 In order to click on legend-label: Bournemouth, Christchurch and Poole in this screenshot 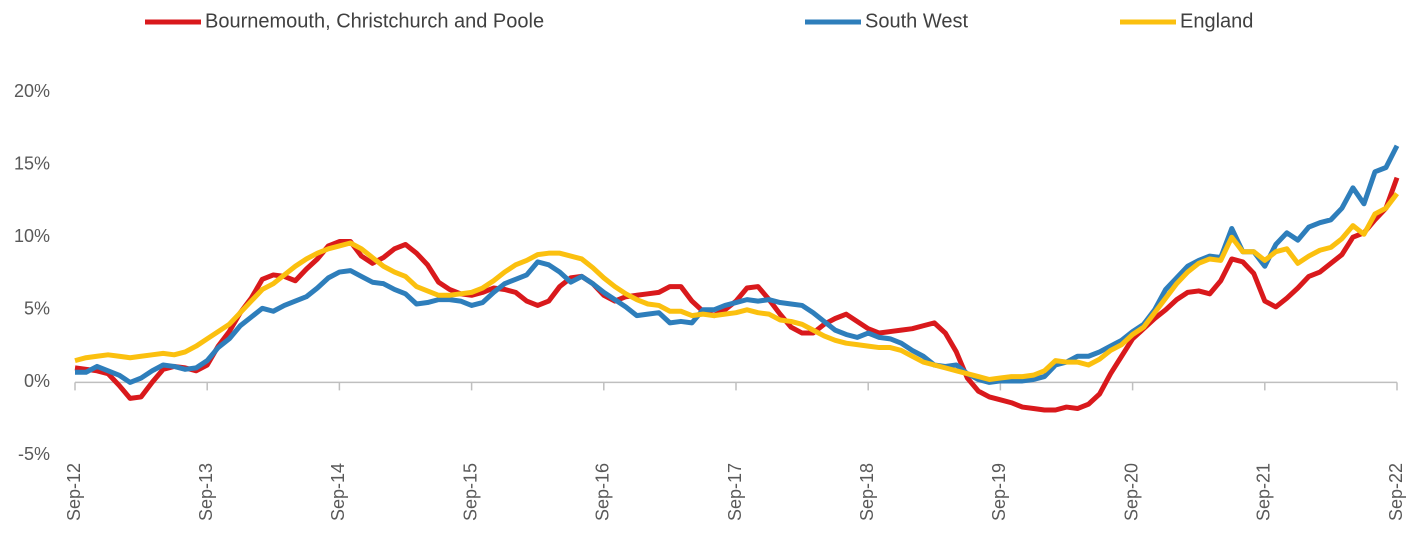, I will do `click(374, 21)`.